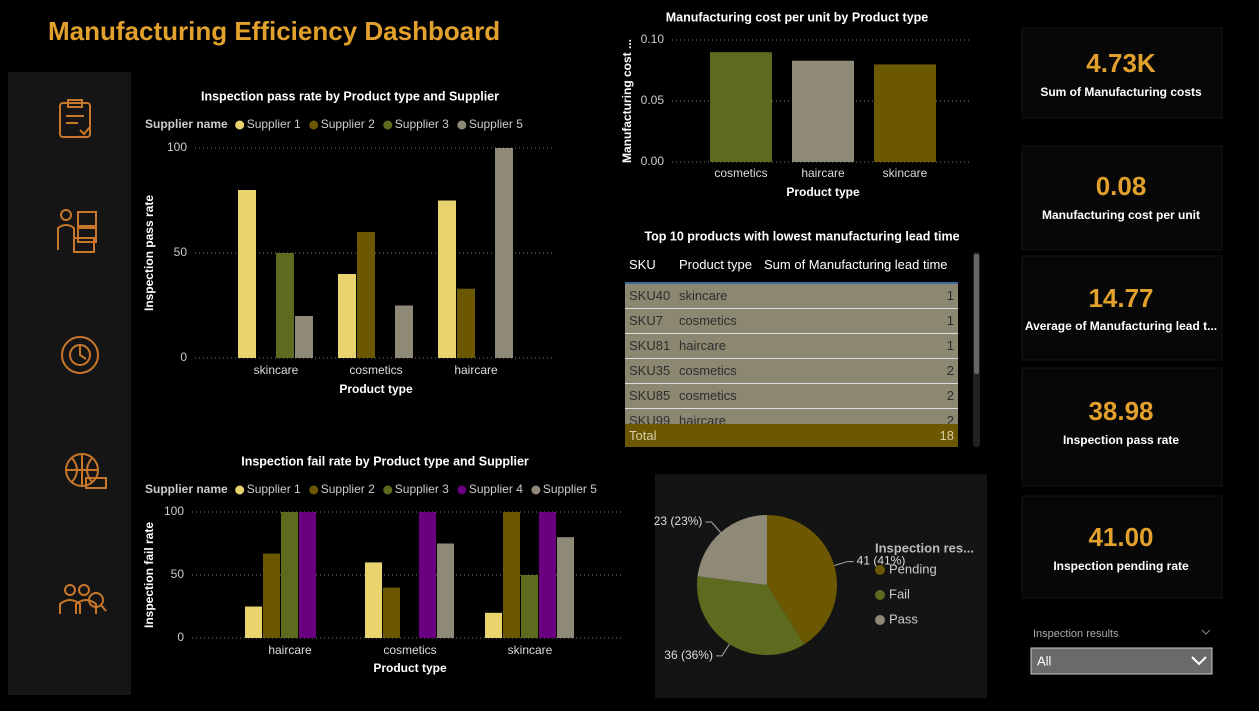 This screenshot has width=1259, height=711. What do you see at coordinates (77, 231) in the screenshot?
I see `icon-worker` at bounding box center [77, 231].